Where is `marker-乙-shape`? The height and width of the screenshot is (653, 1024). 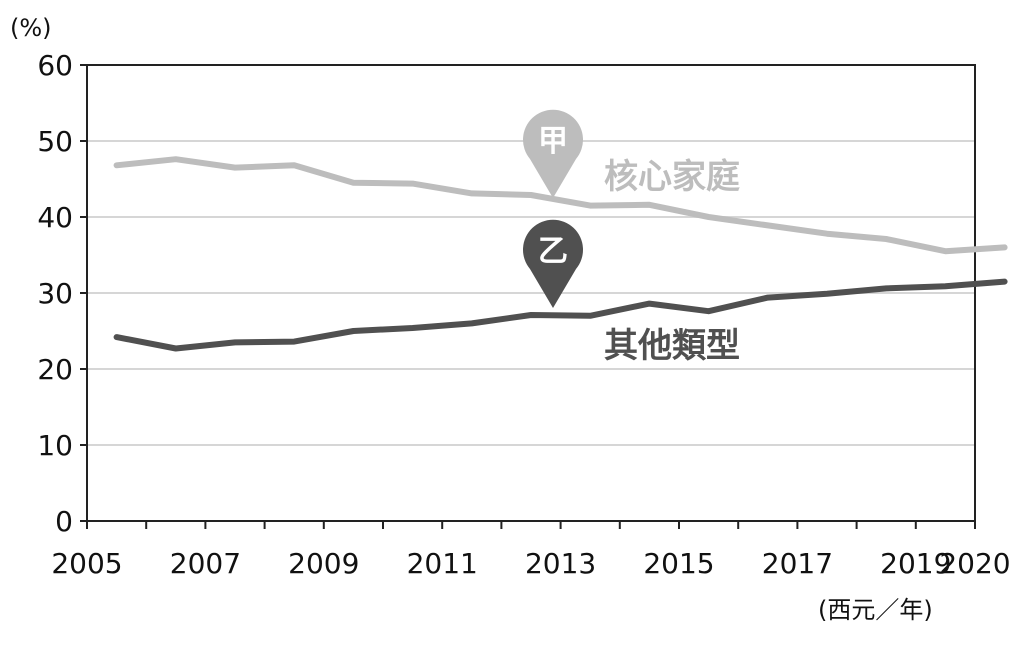 marker-乙-shape is located at coordinates (553, 263).